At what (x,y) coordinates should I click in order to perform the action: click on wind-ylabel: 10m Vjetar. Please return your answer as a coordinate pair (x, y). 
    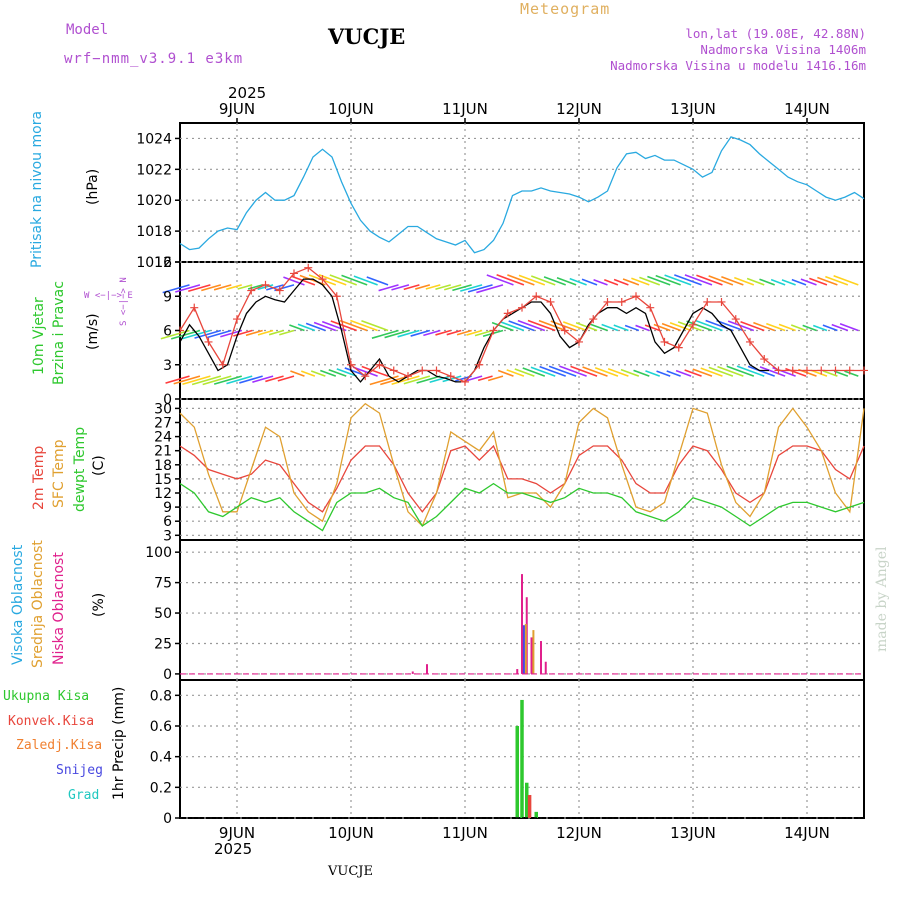
    Looking at the image, I should click on (39, 336).